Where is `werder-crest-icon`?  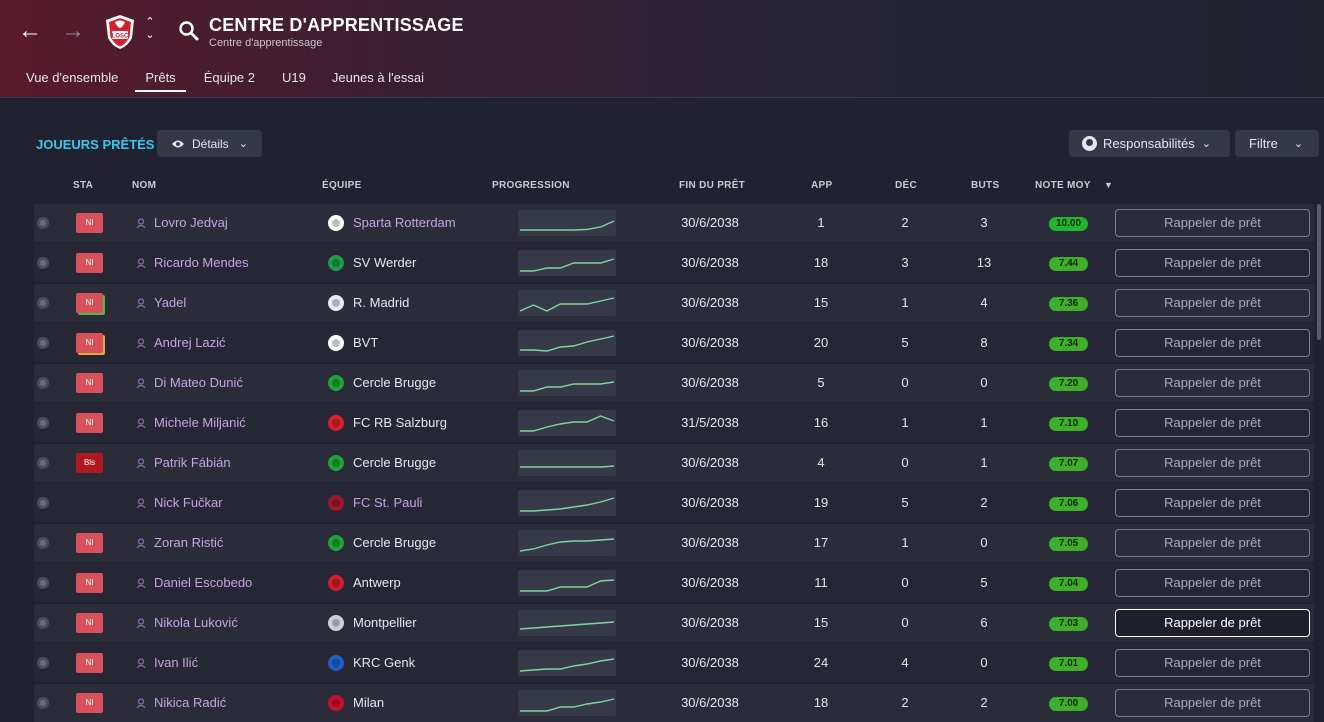 werder-crest-icon is located at coordinates (336, 263).